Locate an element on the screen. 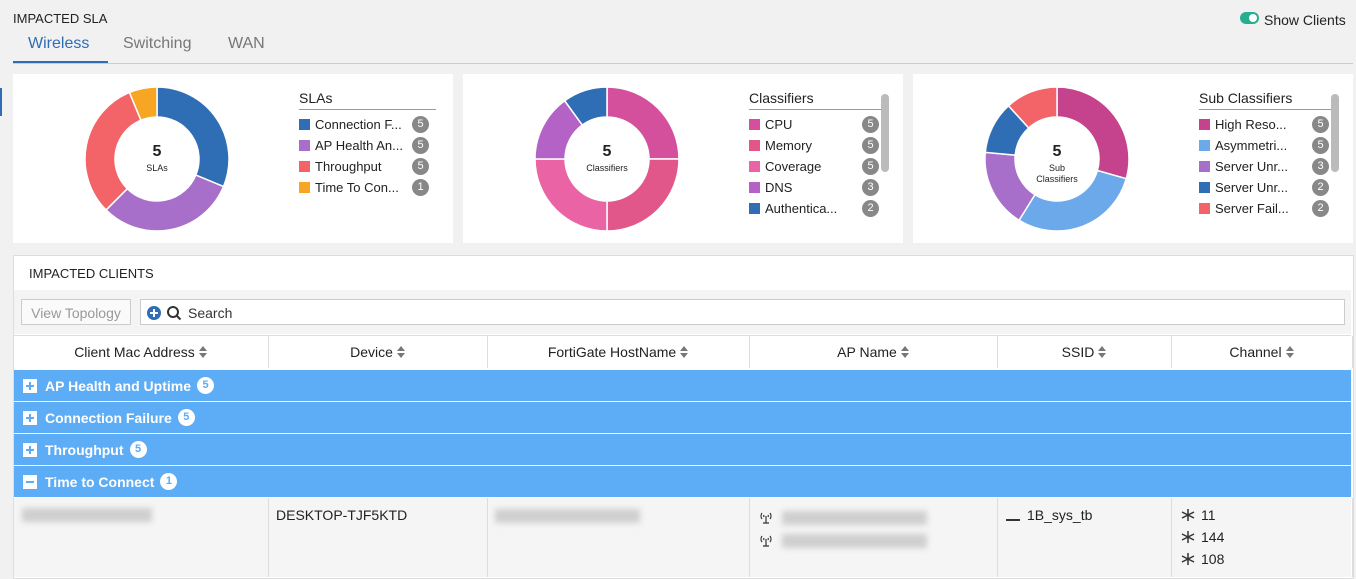 This screenshot has width=1356, height=579. channel: 108 is located at coordinates (1213, 559).